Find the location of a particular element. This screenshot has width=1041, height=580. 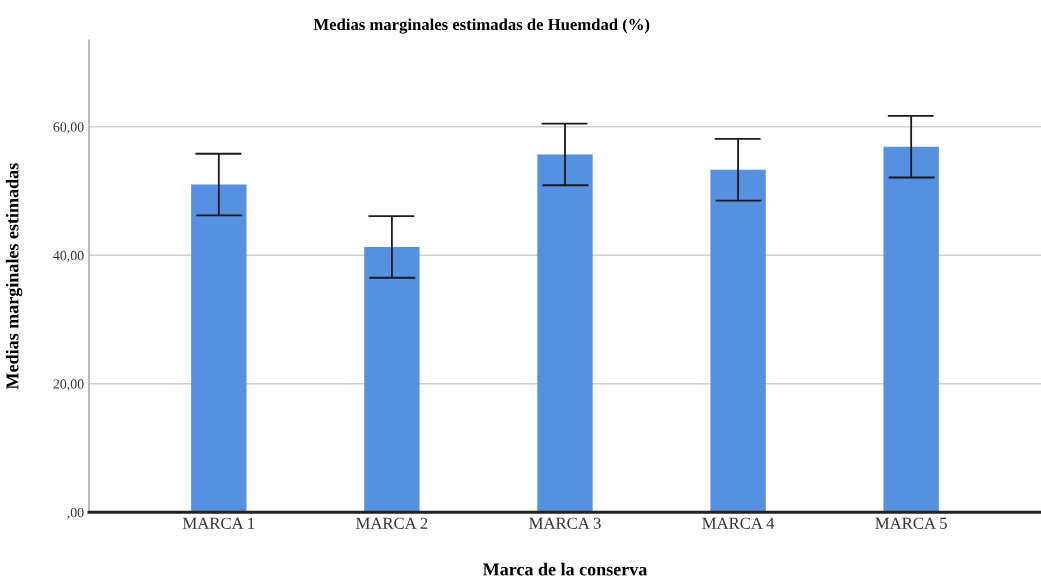

x-tick-label: MARCA 5 is located at coordinates (911, 523).